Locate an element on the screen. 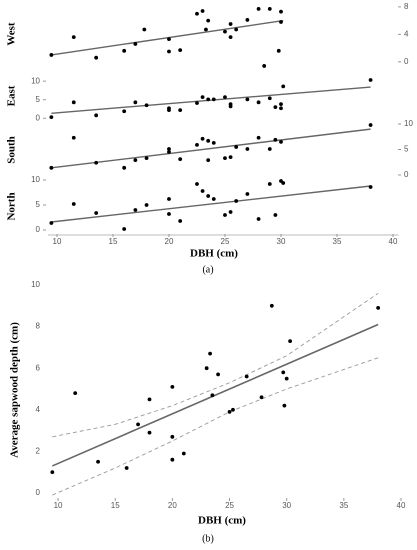  y-tick-label: 2 is located at coordinates (38, 450).